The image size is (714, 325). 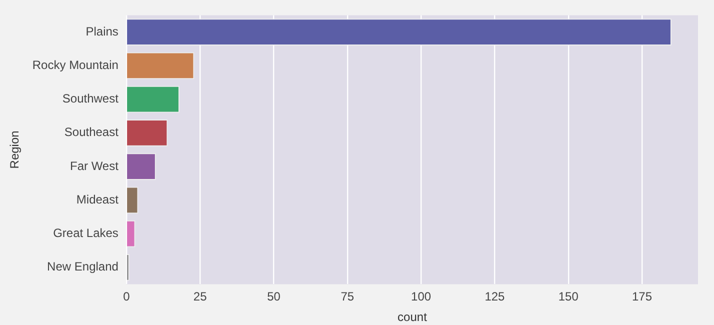 What do you see at coordinates (91, 99) in the screenshot?
I see `y-tick-label: Southwest` at bounding box center [91, 99].